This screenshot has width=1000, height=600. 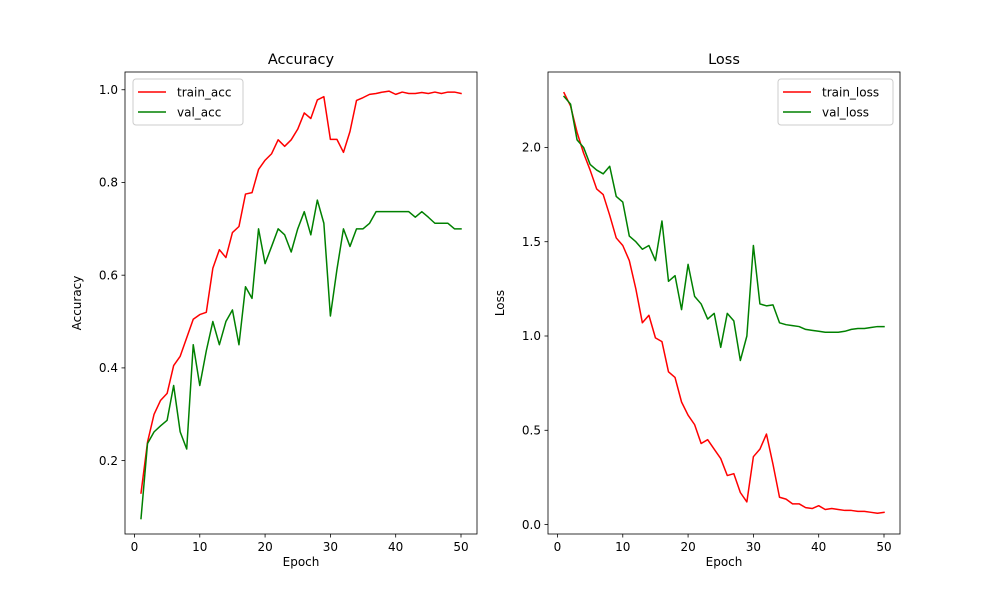 I want to click on y-tick-label: 0.5, so click(x=531, y=430).